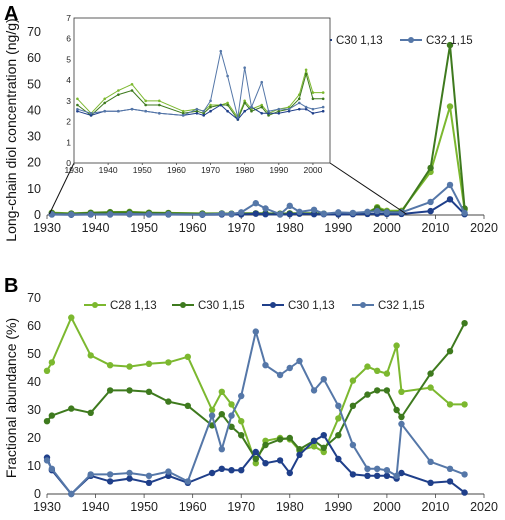 The width and height of the screenshot is (505, 520). Describe the element at coordinates (37, 215) in the screenshot. I see `a-main-y-tick-label: 0` at that location.